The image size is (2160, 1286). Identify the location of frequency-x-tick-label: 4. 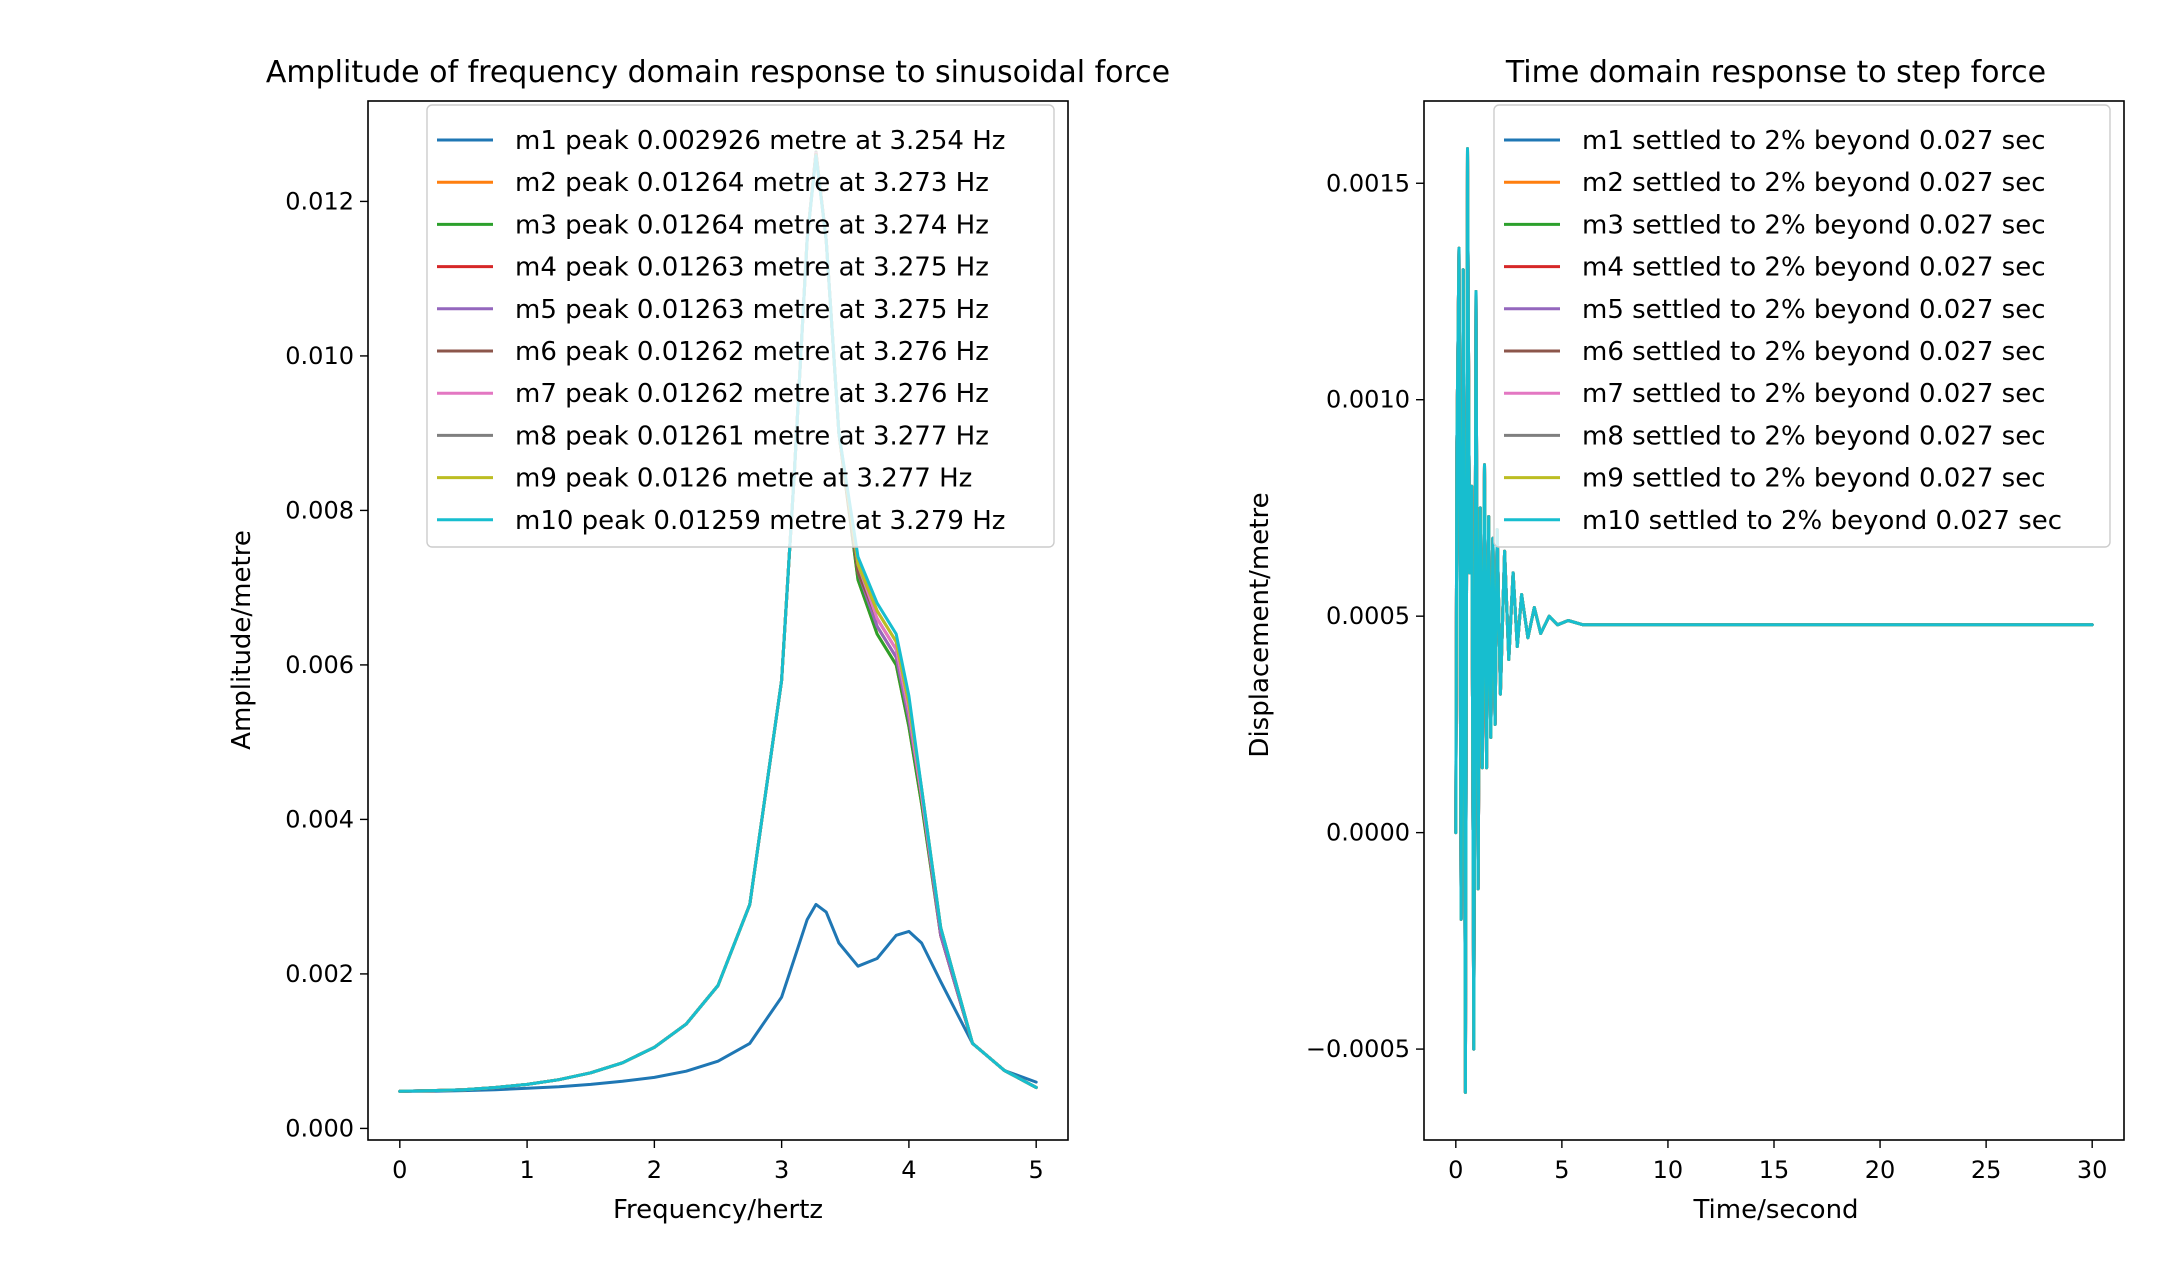
(908, 1170).